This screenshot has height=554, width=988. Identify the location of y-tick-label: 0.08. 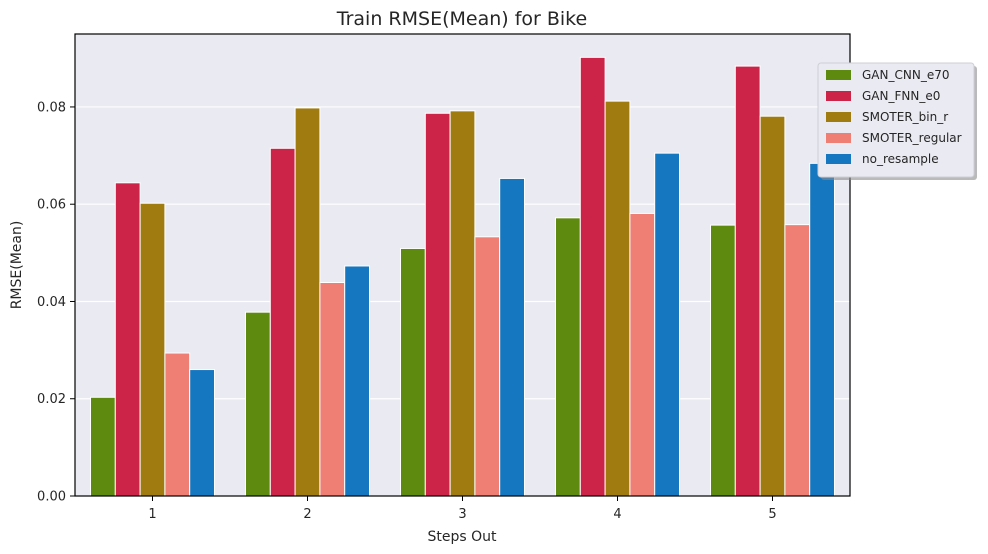
(51, 107).